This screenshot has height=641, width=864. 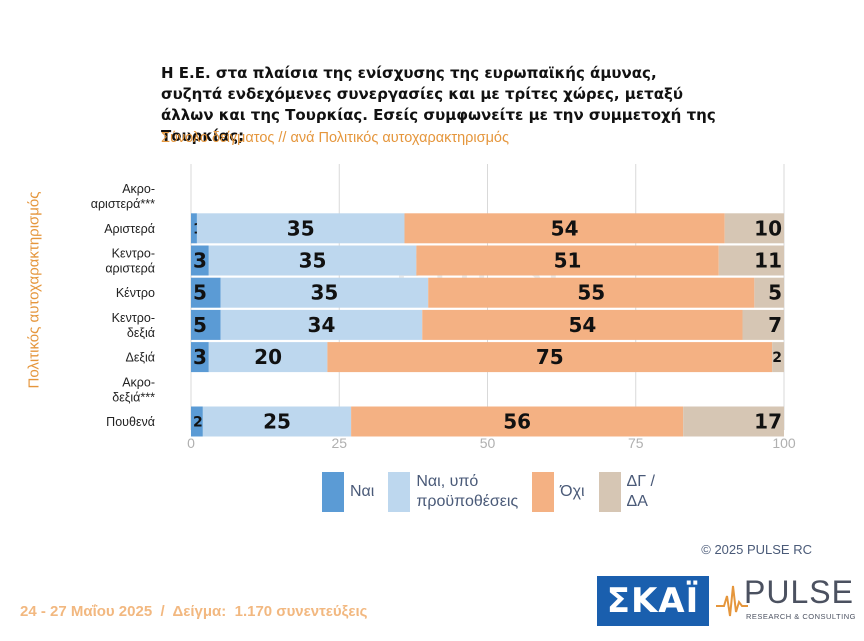 What do you see at coordinates (768, 422) in the screenshot?
I see `data-label: 17` at bounding box center [768, 422].